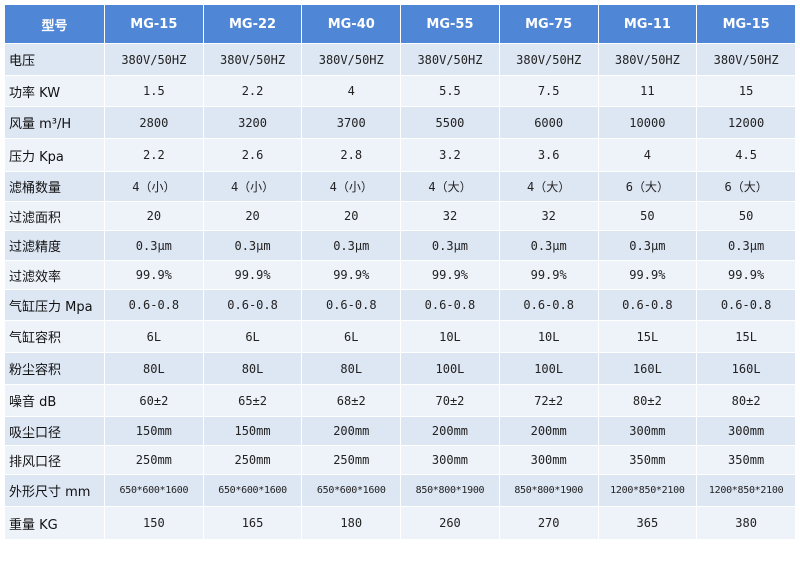  I want to click on table-cell: 150mm, so click(154, 431).